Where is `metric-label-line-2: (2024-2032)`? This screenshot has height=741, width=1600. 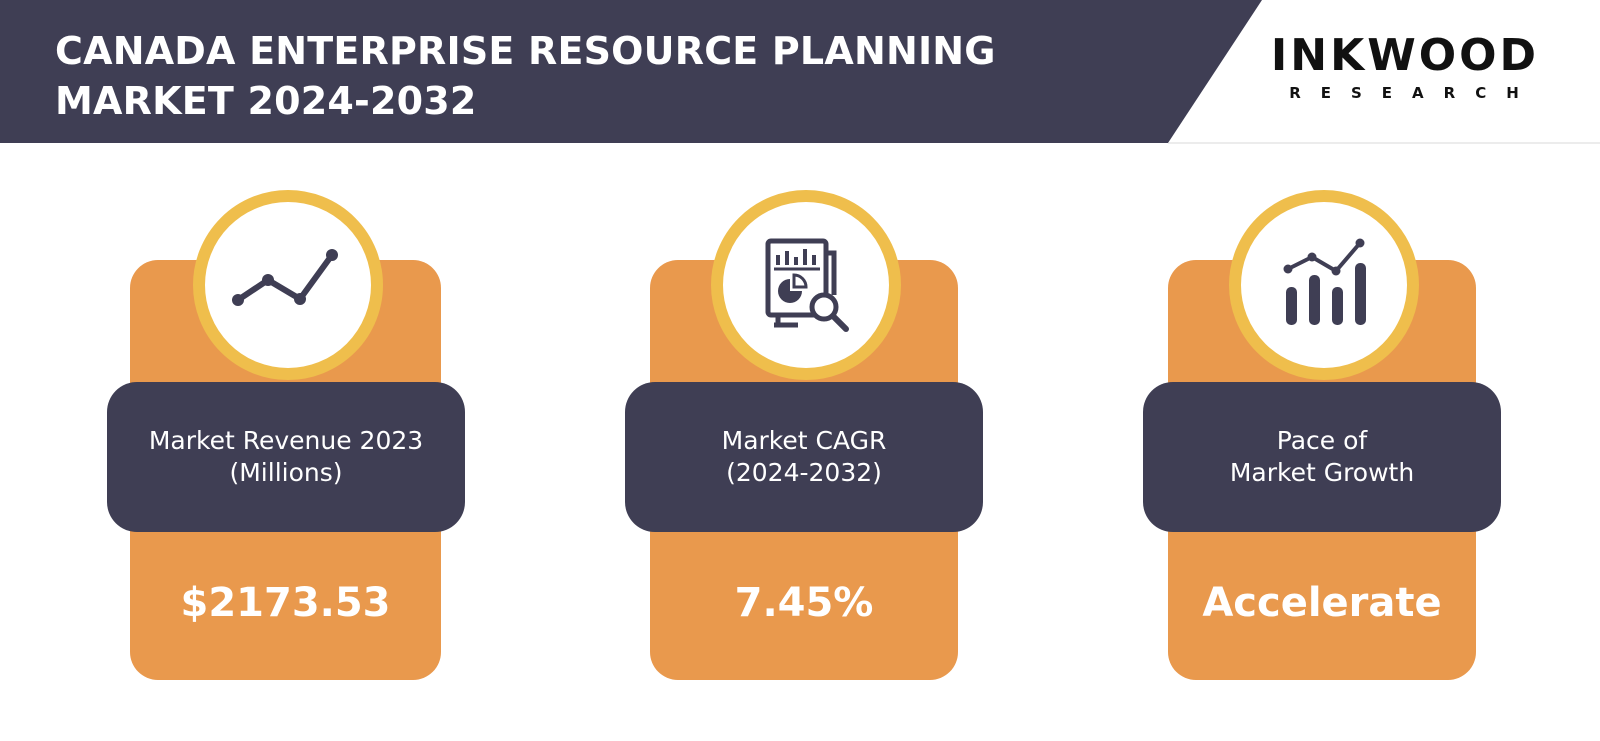
metric-label-line-2: (2024-2032) is located at coordinates (804, 472).